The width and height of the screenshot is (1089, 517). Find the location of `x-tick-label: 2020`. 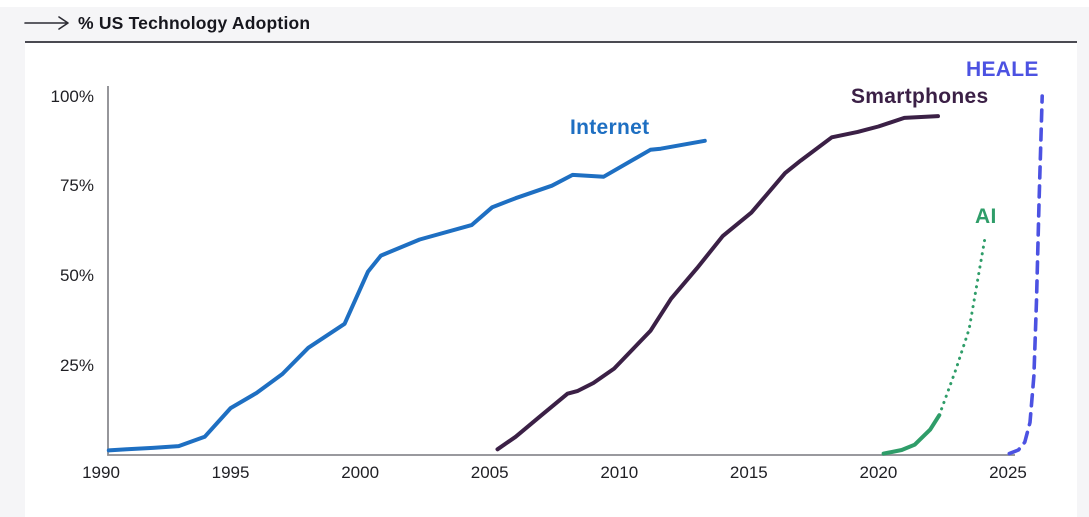

x-tick-label: 2020 is located at coordinates (878, 472).